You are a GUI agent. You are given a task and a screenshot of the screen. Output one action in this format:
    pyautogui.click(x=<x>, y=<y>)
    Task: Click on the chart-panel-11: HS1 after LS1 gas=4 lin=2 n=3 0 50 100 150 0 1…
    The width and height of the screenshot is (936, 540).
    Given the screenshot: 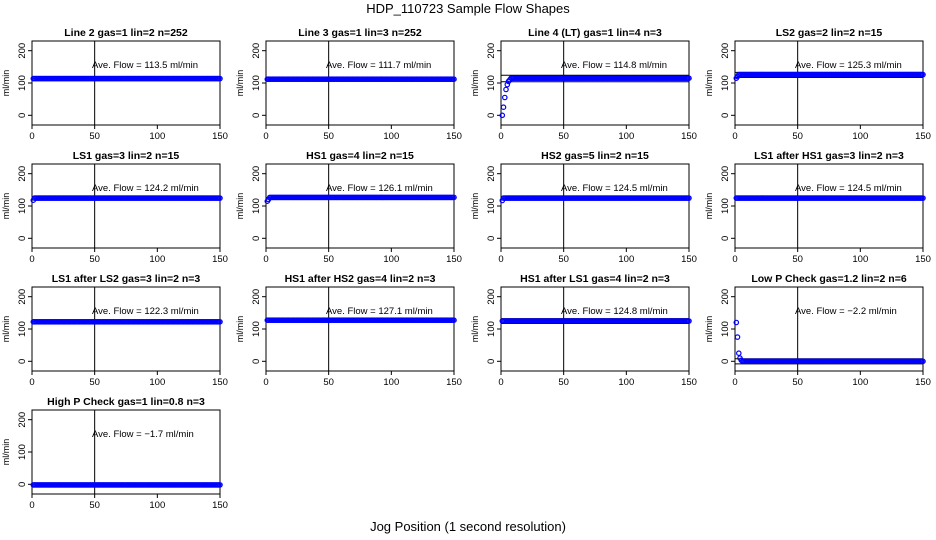 What is the action you would take?
    pyautogui.click(x=583, y=330)
    